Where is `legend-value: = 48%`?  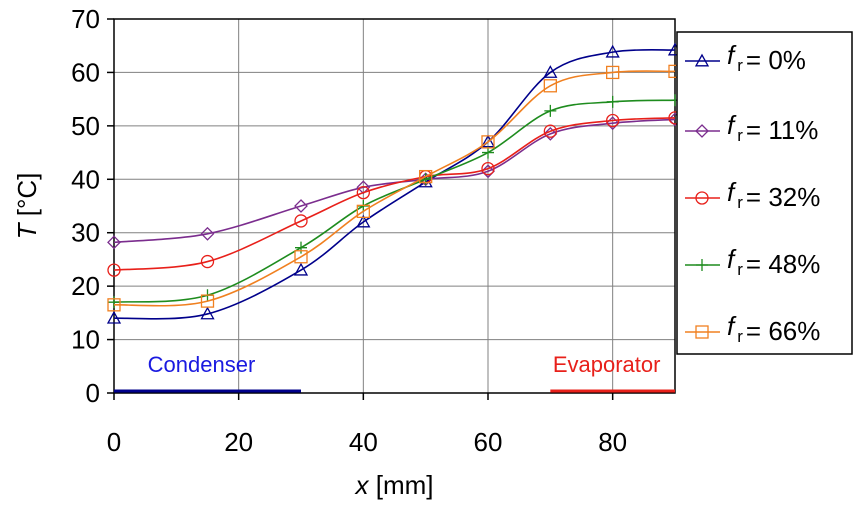
legend-value: = 48% is located at coordinates (783, 264).